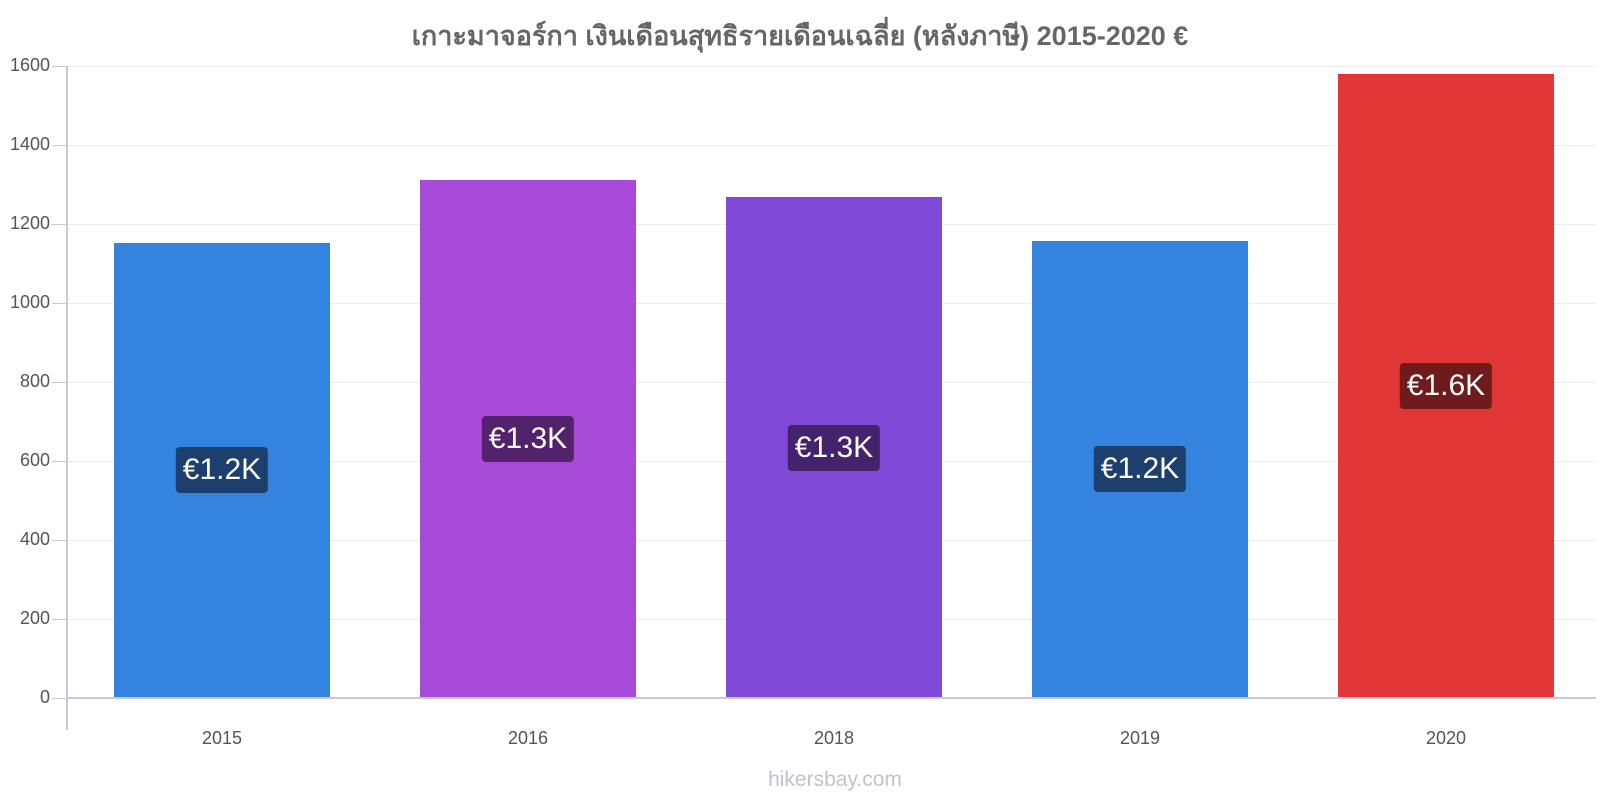 This screenshot has height=800, width=1600. I want to click on y-tick-label: 1000, so click(29, 302).